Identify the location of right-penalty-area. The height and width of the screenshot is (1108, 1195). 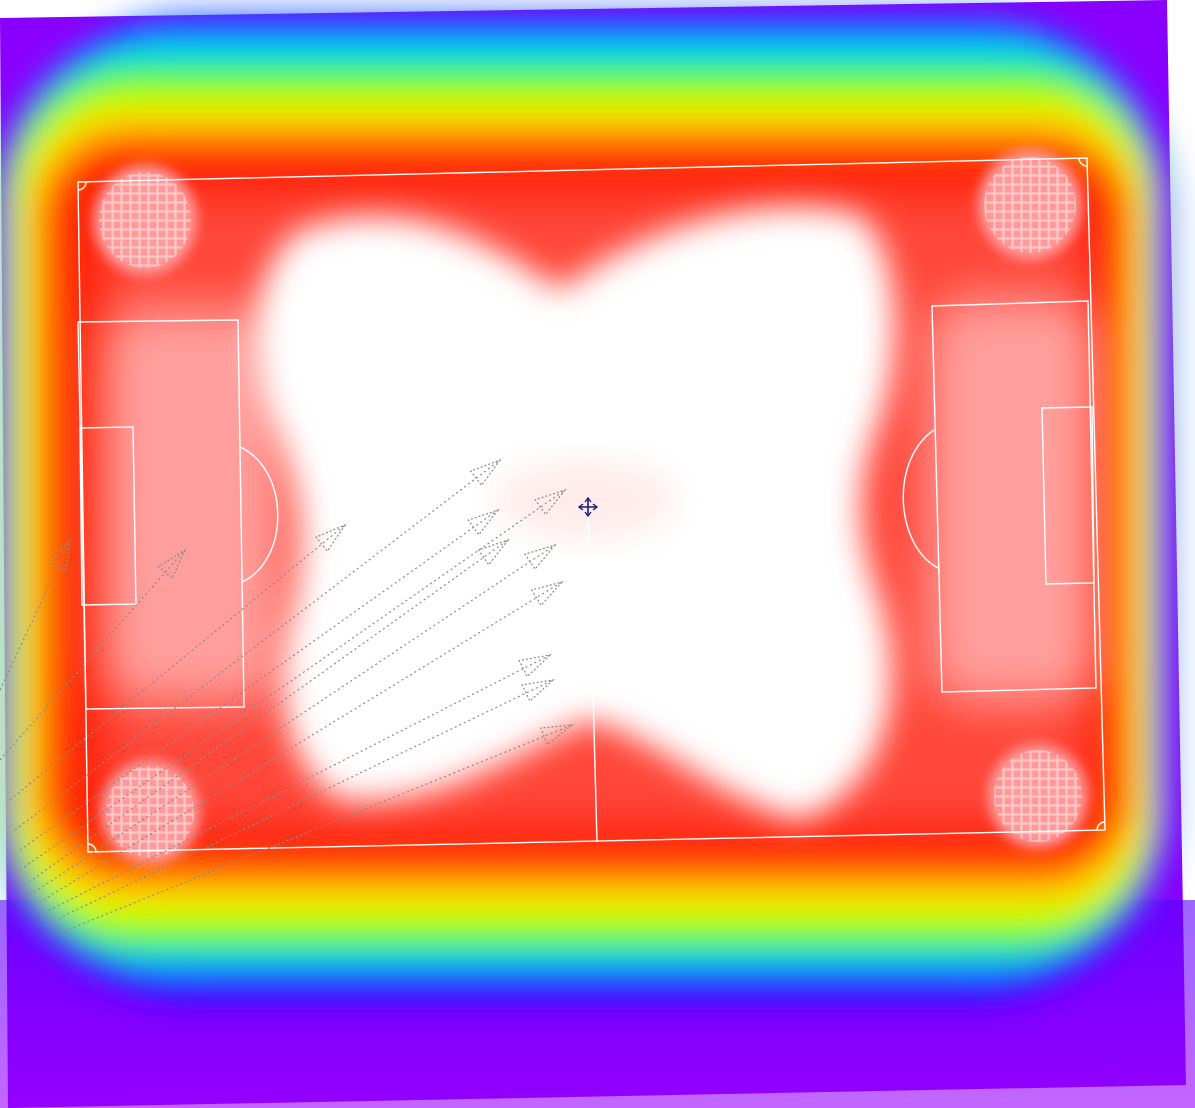
(1014, 496).